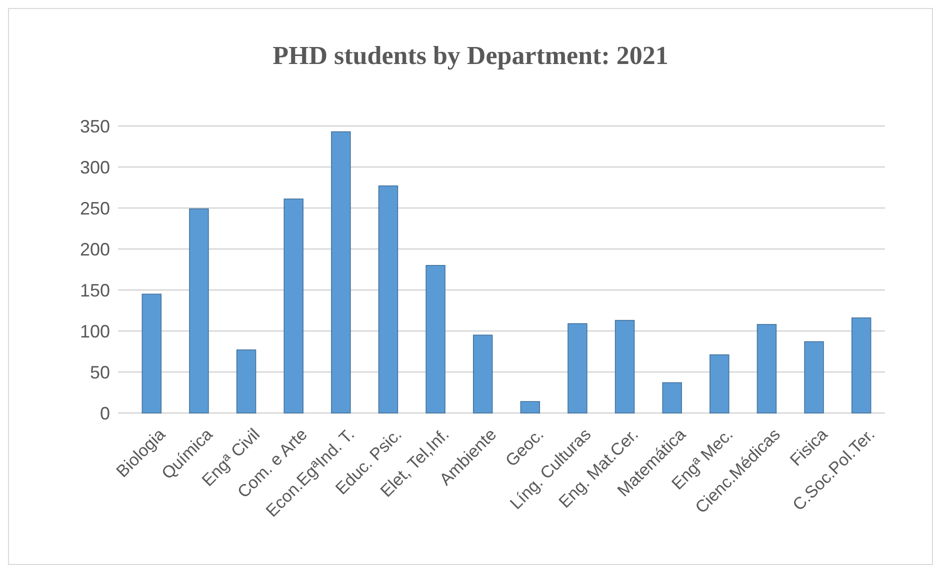  Describe the element at coordinates (95, 126) in the screenshot. I see `y-tick-label: 350` at that location.